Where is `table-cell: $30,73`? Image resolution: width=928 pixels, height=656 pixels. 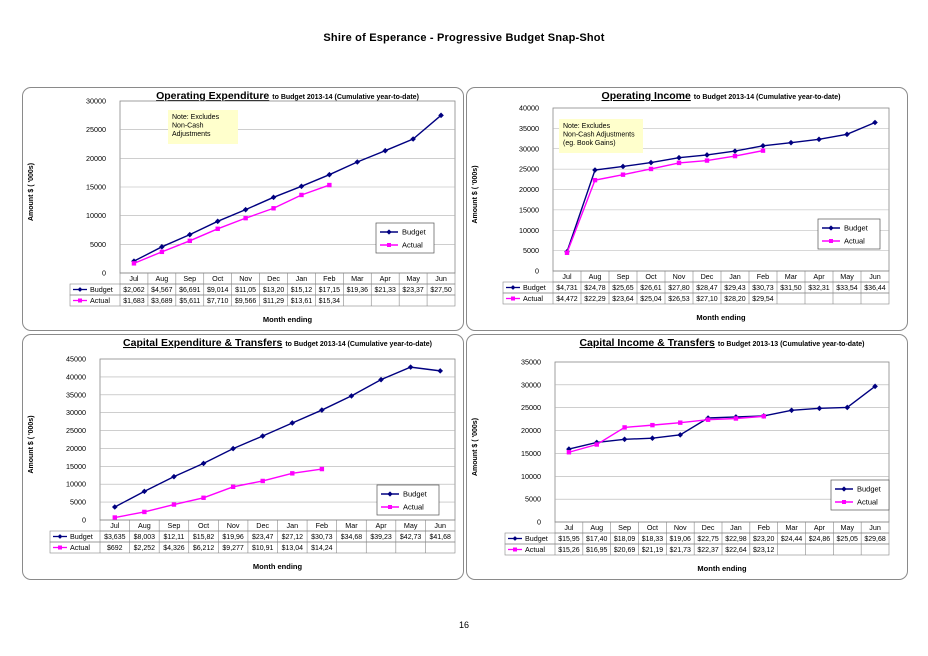 table-cell: $30,73 is located at coordinates (322, 537).